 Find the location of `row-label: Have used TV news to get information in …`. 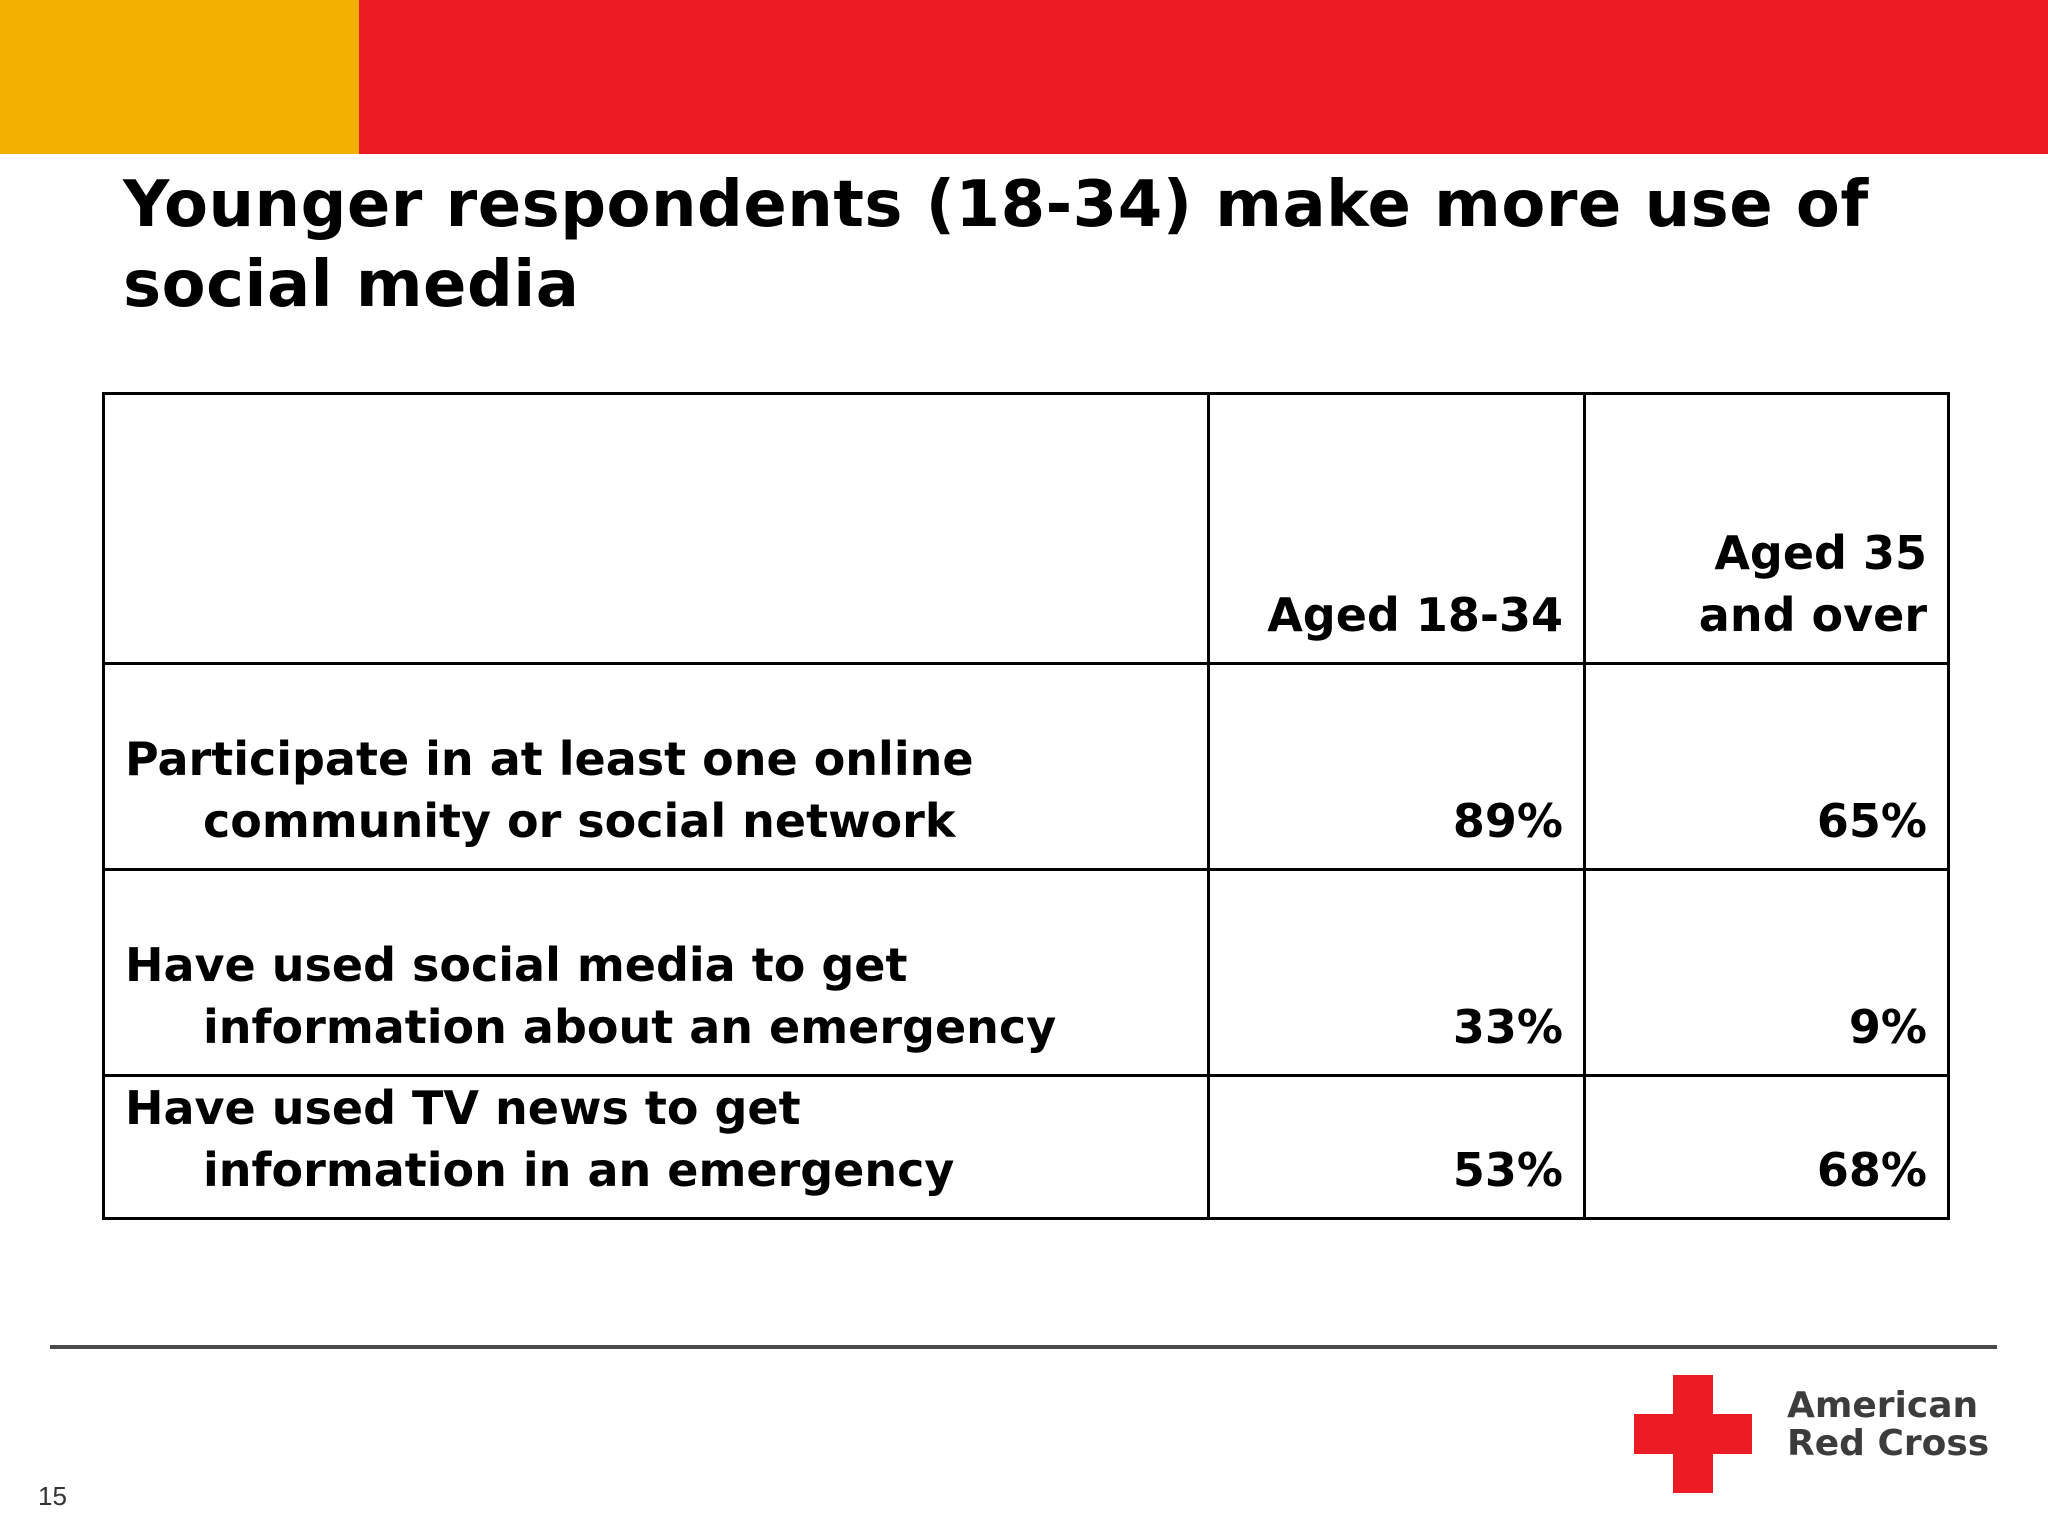

row-label: Have used TV news to get information in … is located at coordinates (656, 1147).